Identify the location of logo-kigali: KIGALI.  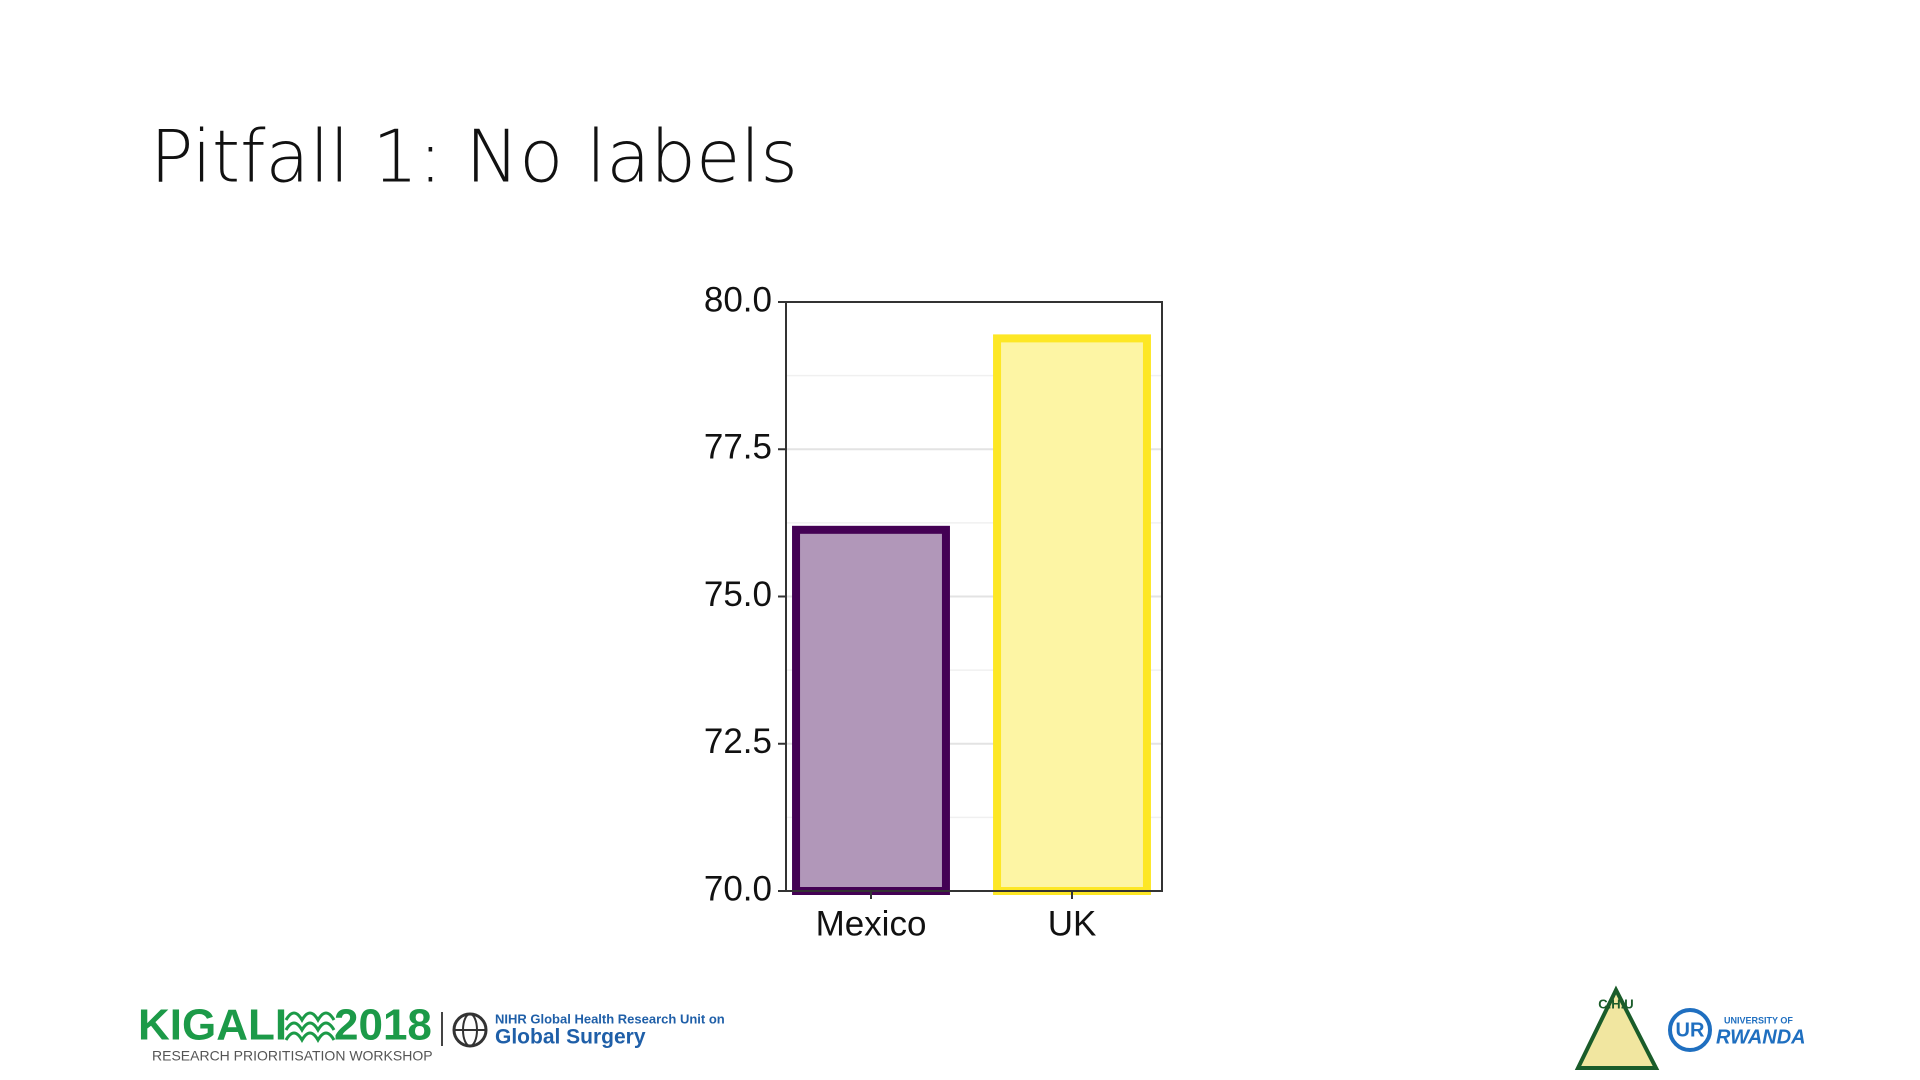
(212, 1025).